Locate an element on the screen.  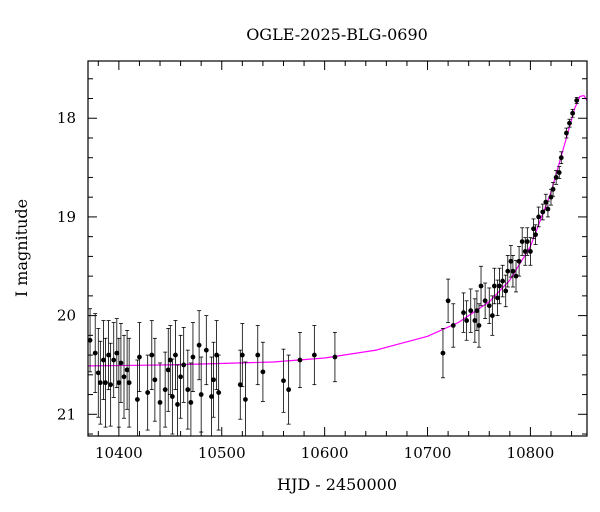
x-tick-label: 10400 is located at coordinates (119, 453).